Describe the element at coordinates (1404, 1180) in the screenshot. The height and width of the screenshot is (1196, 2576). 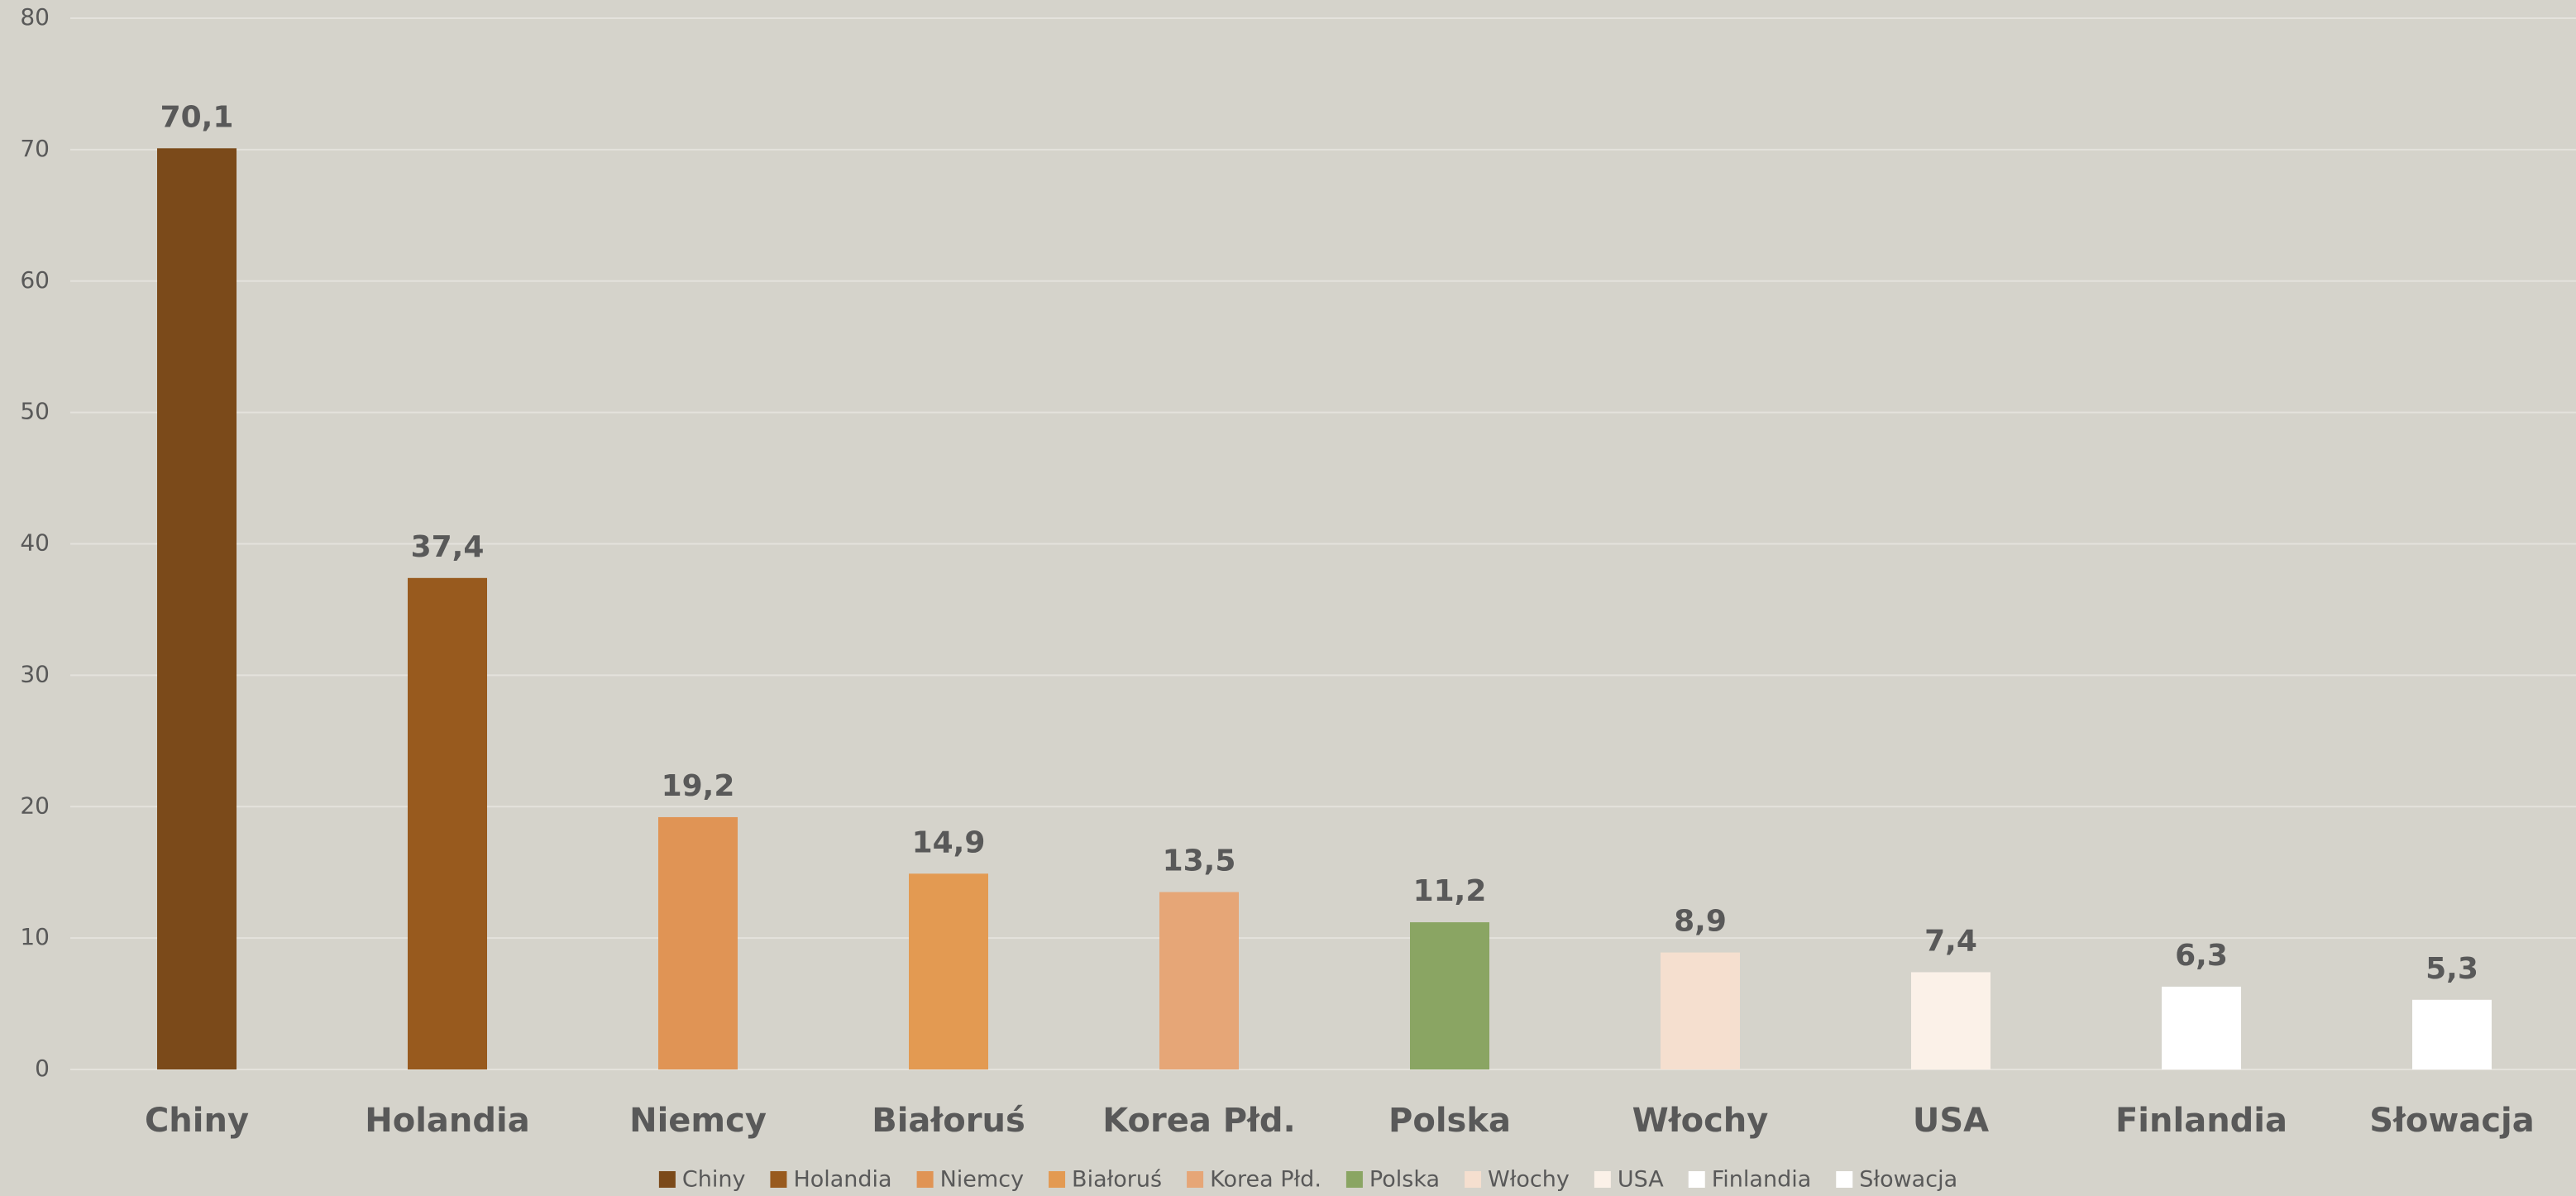
I see `legend-label: Polska` at that location.